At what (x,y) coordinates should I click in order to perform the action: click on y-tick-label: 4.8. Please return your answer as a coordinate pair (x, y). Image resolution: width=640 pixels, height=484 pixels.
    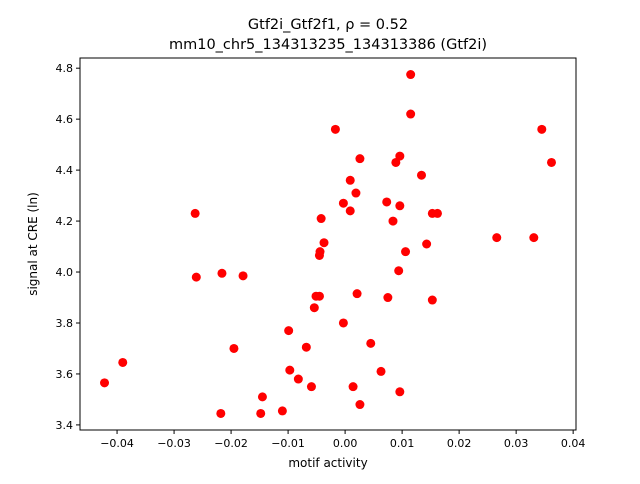
    Looking at the image, I should click on (65, 68).